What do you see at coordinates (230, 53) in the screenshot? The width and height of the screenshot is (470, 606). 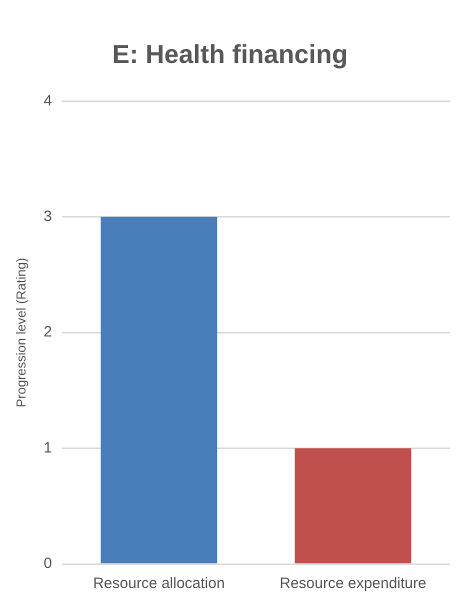 I see `chart-title: E: Health financing` at bounding box center [230, 53].